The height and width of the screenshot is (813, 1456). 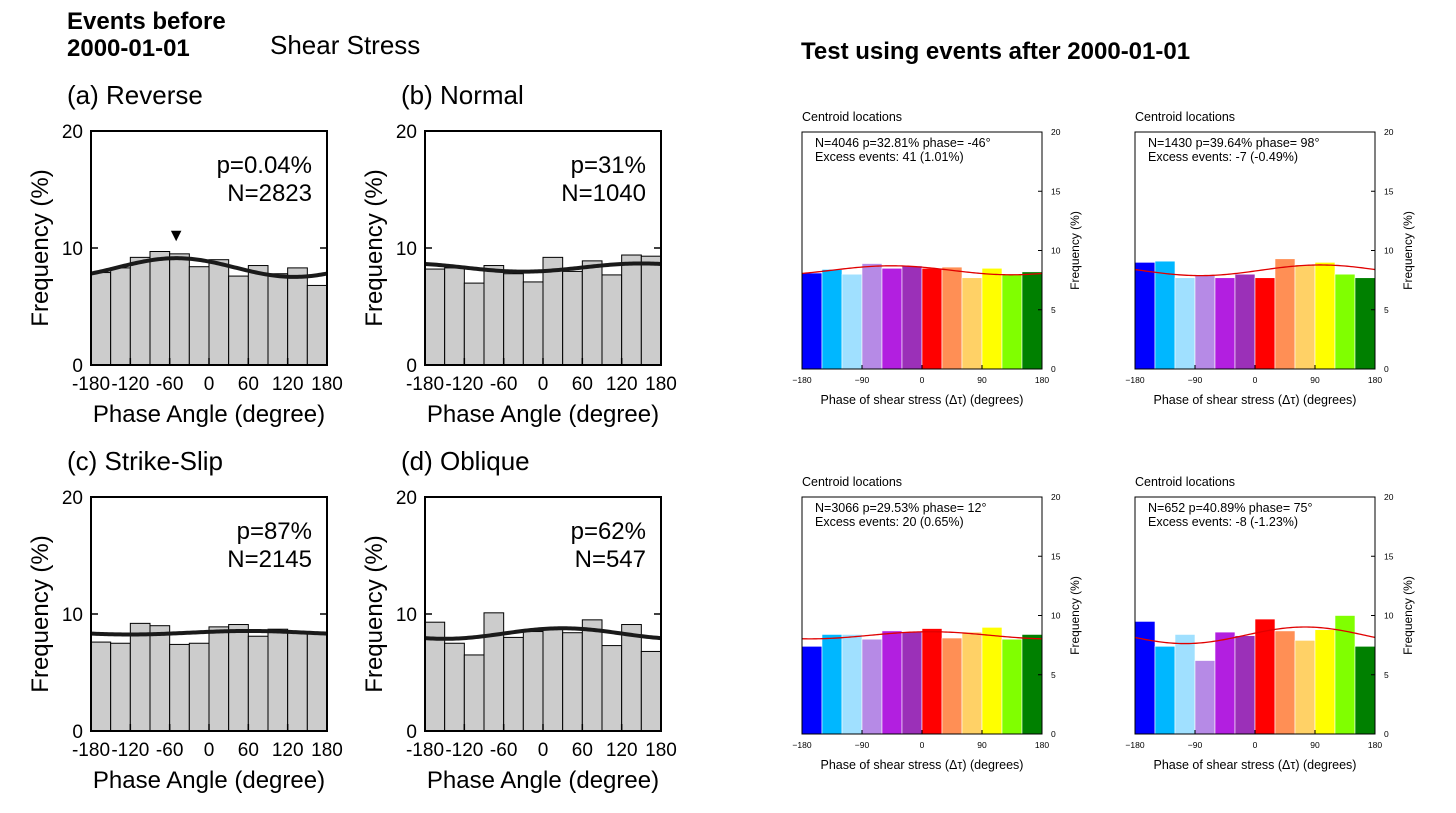 What do you see at coordinates (406, 498) in the screenshot?
I see `chartA3-ytick-label: 20` at bounding box center [406, 498].